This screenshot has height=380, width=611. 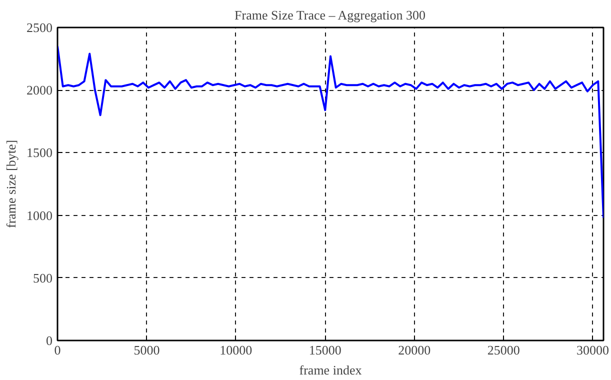 I want to click on y-tick-label: 1500, so click(x=39, y=152).